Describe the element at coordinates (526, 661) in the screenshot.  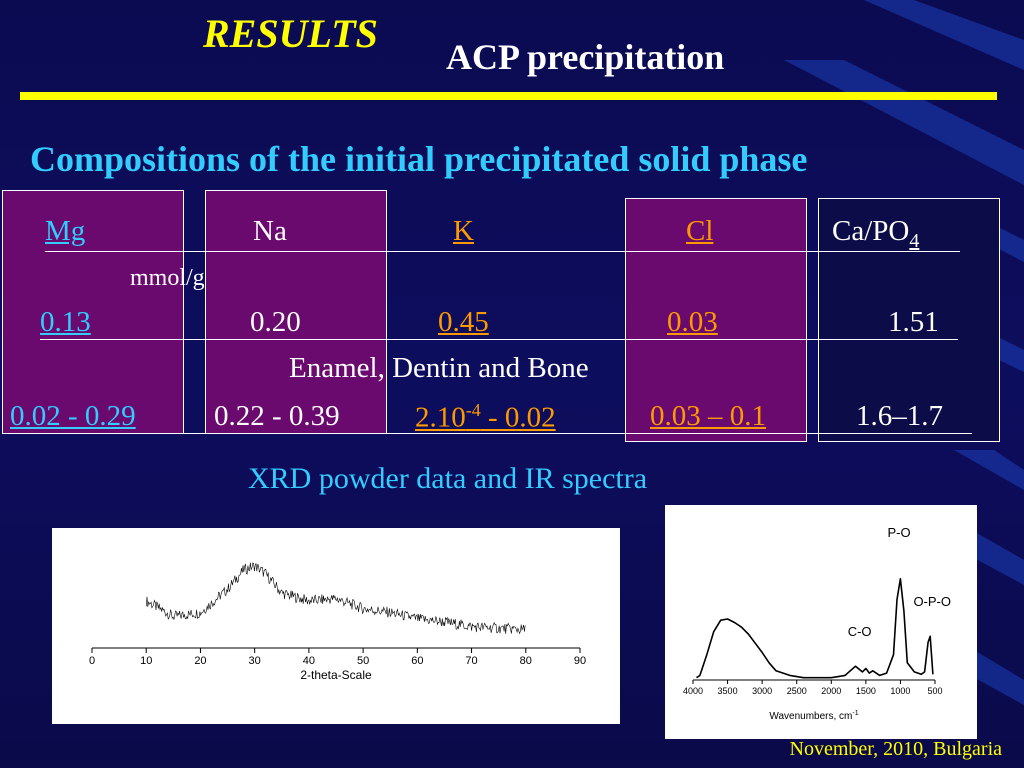
I see `xrd-tick-label: 80` at that location.